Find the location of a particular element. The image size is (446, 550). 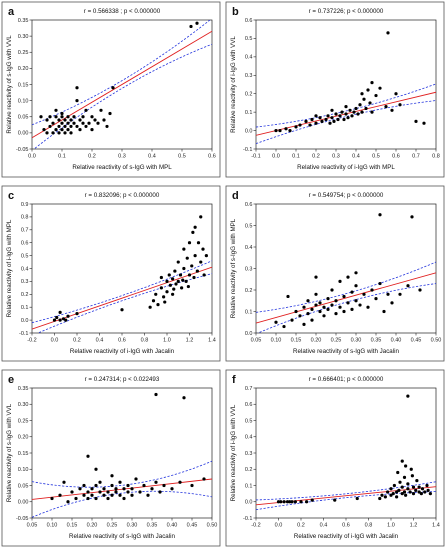

y-tick-label: 0.0 is located at coordinates (249, 131).